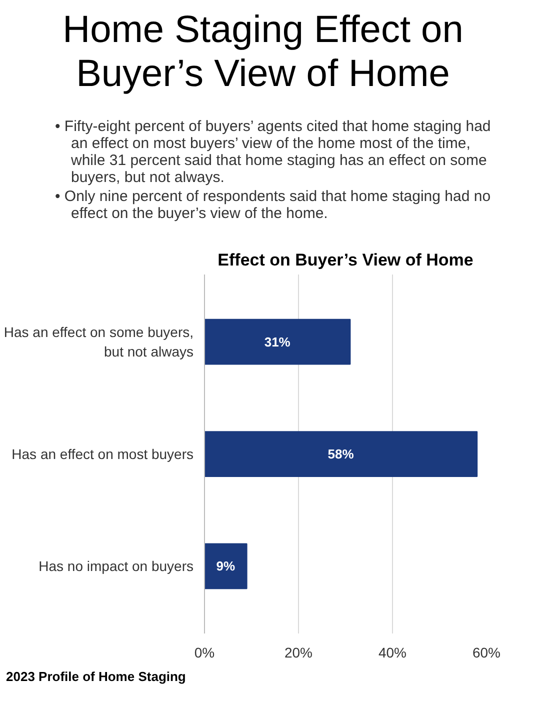  What do you see at coordinates (263, 52) in the screenshot?
I see `chart-title: Home Staging Effect on Buyer’s View of Home` at bounding box center [263, 52].